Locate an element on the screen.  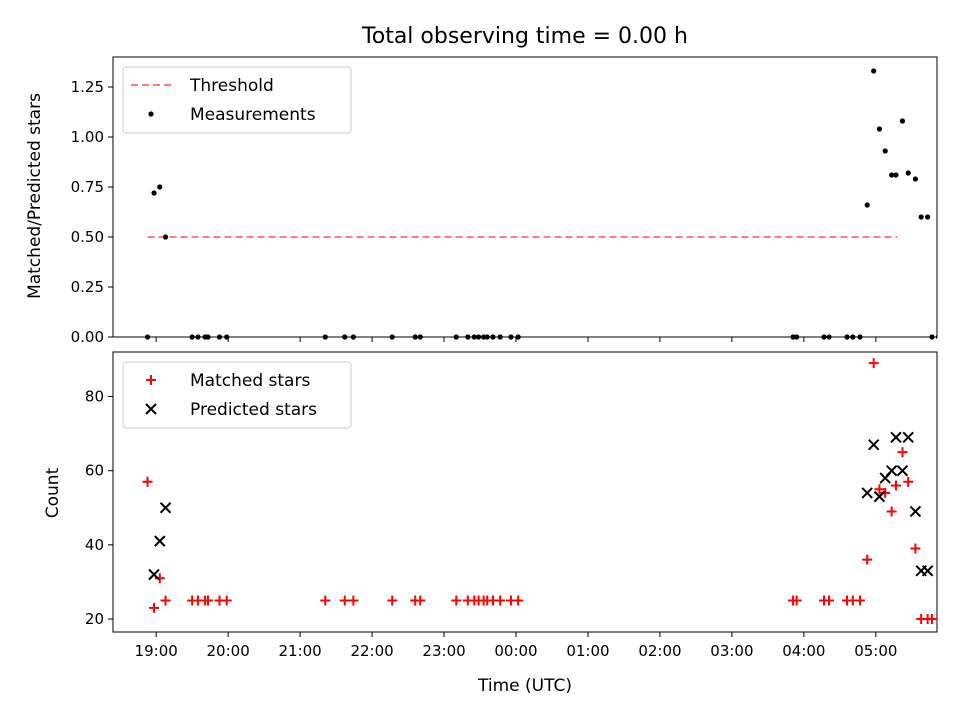
bottom-legend: Matched stars Predicted stars is located at coordinates (237, 395).